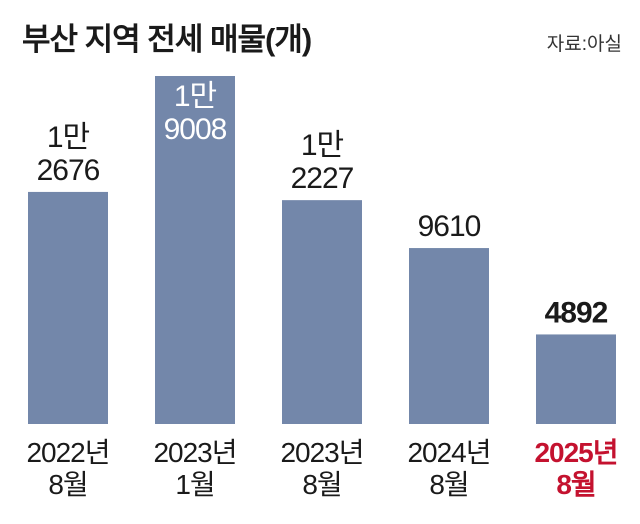  What do you see at coordinates (449, 226) in the screenshot?
I see `value-label: 9610` at bounding box center [449, 226].